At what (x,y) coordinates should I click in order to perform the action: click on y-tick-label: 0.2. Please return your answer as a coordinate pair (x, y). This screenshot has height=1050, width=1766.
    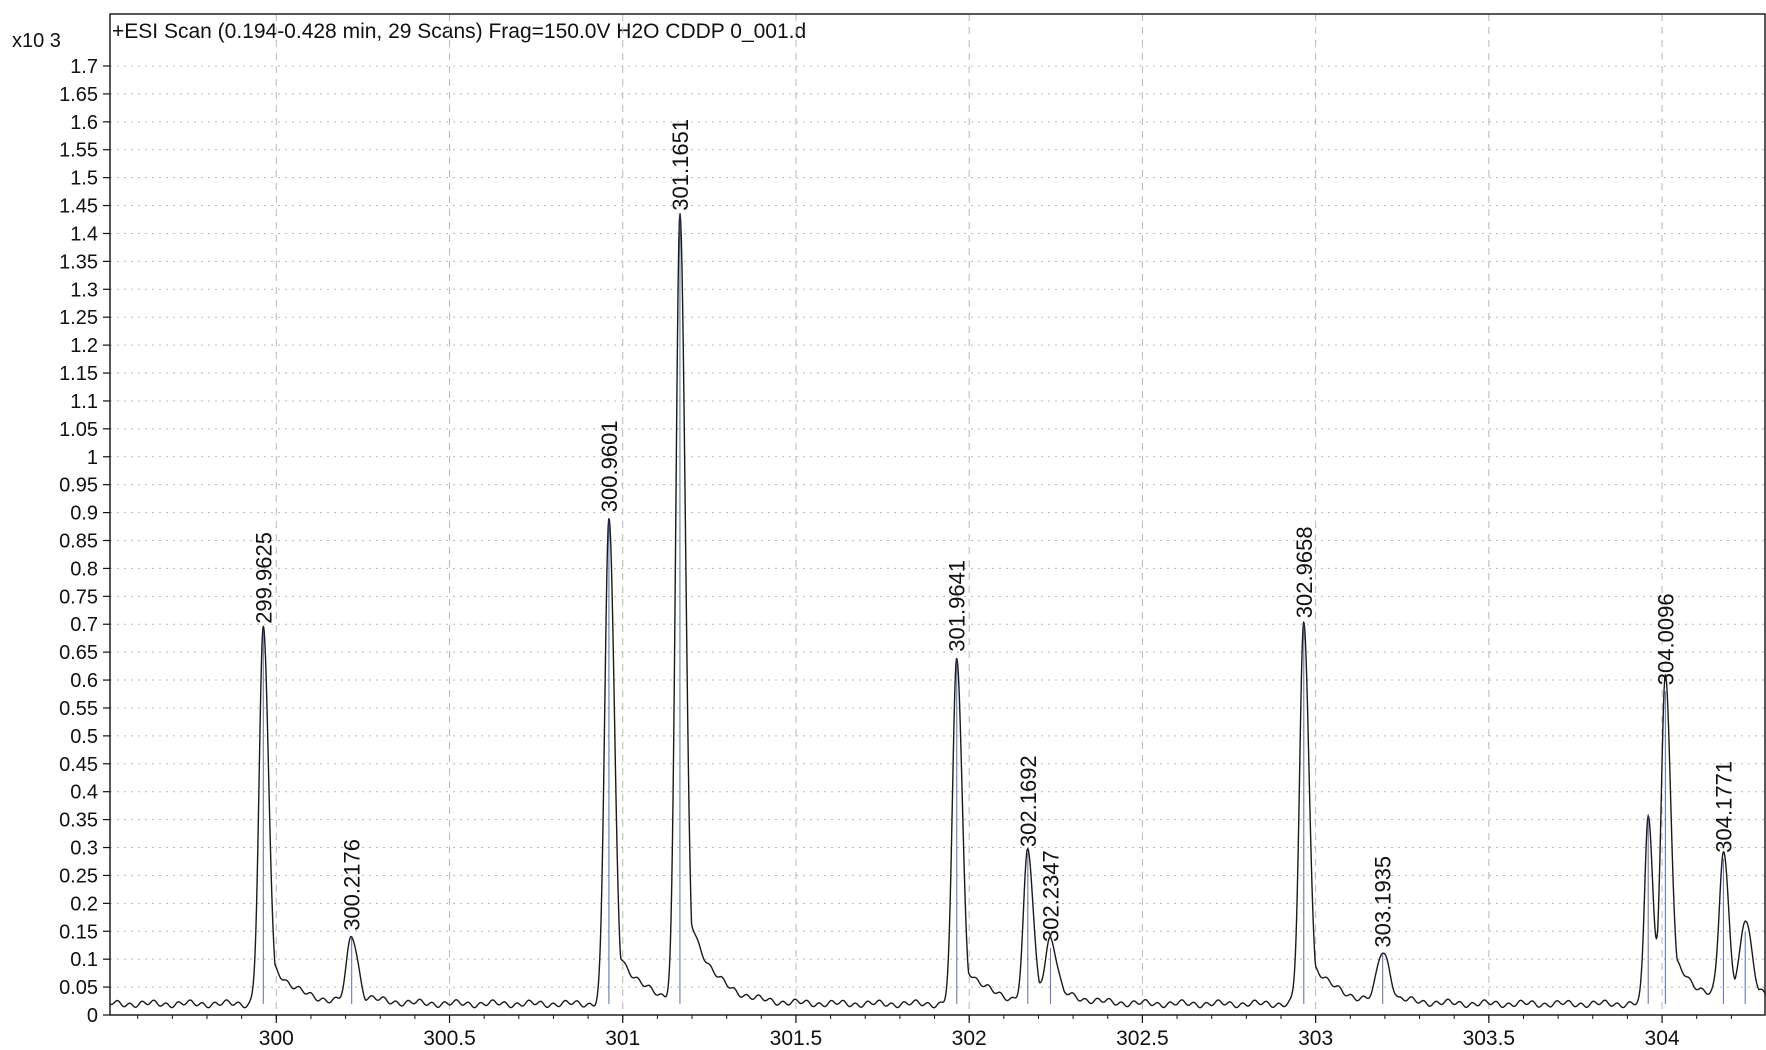
    Looking at the image, I should click on (84, 904).